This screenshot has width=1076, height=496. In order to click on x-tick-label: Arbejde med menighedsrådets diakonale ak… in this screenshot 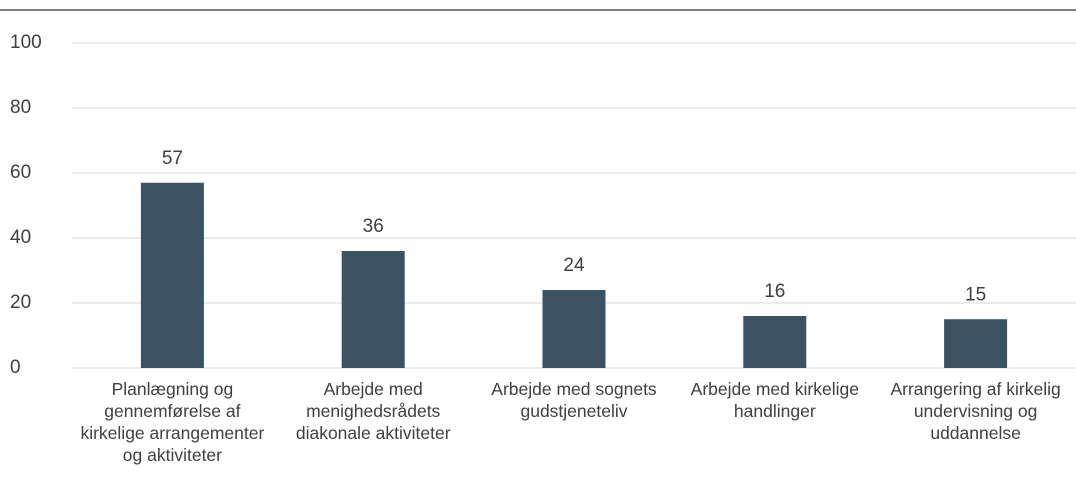, I will do `click(373, 411)`.